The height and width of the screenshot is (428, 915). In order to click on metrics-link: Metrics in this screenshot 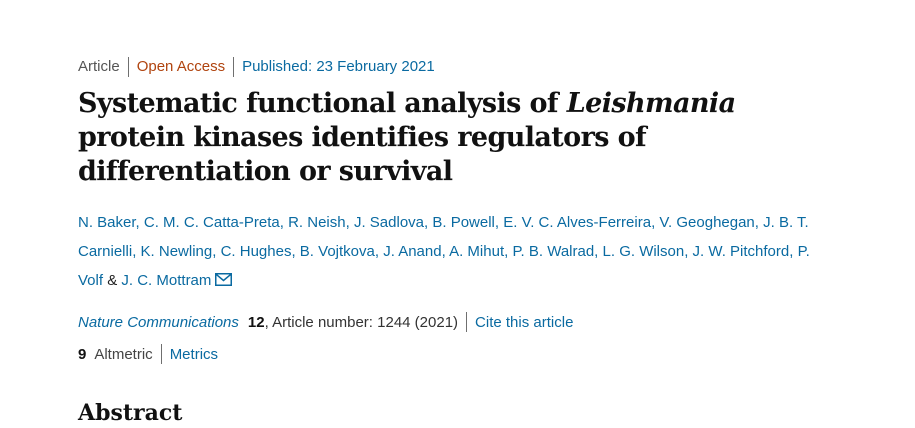, I will do `click(194, 354)`.